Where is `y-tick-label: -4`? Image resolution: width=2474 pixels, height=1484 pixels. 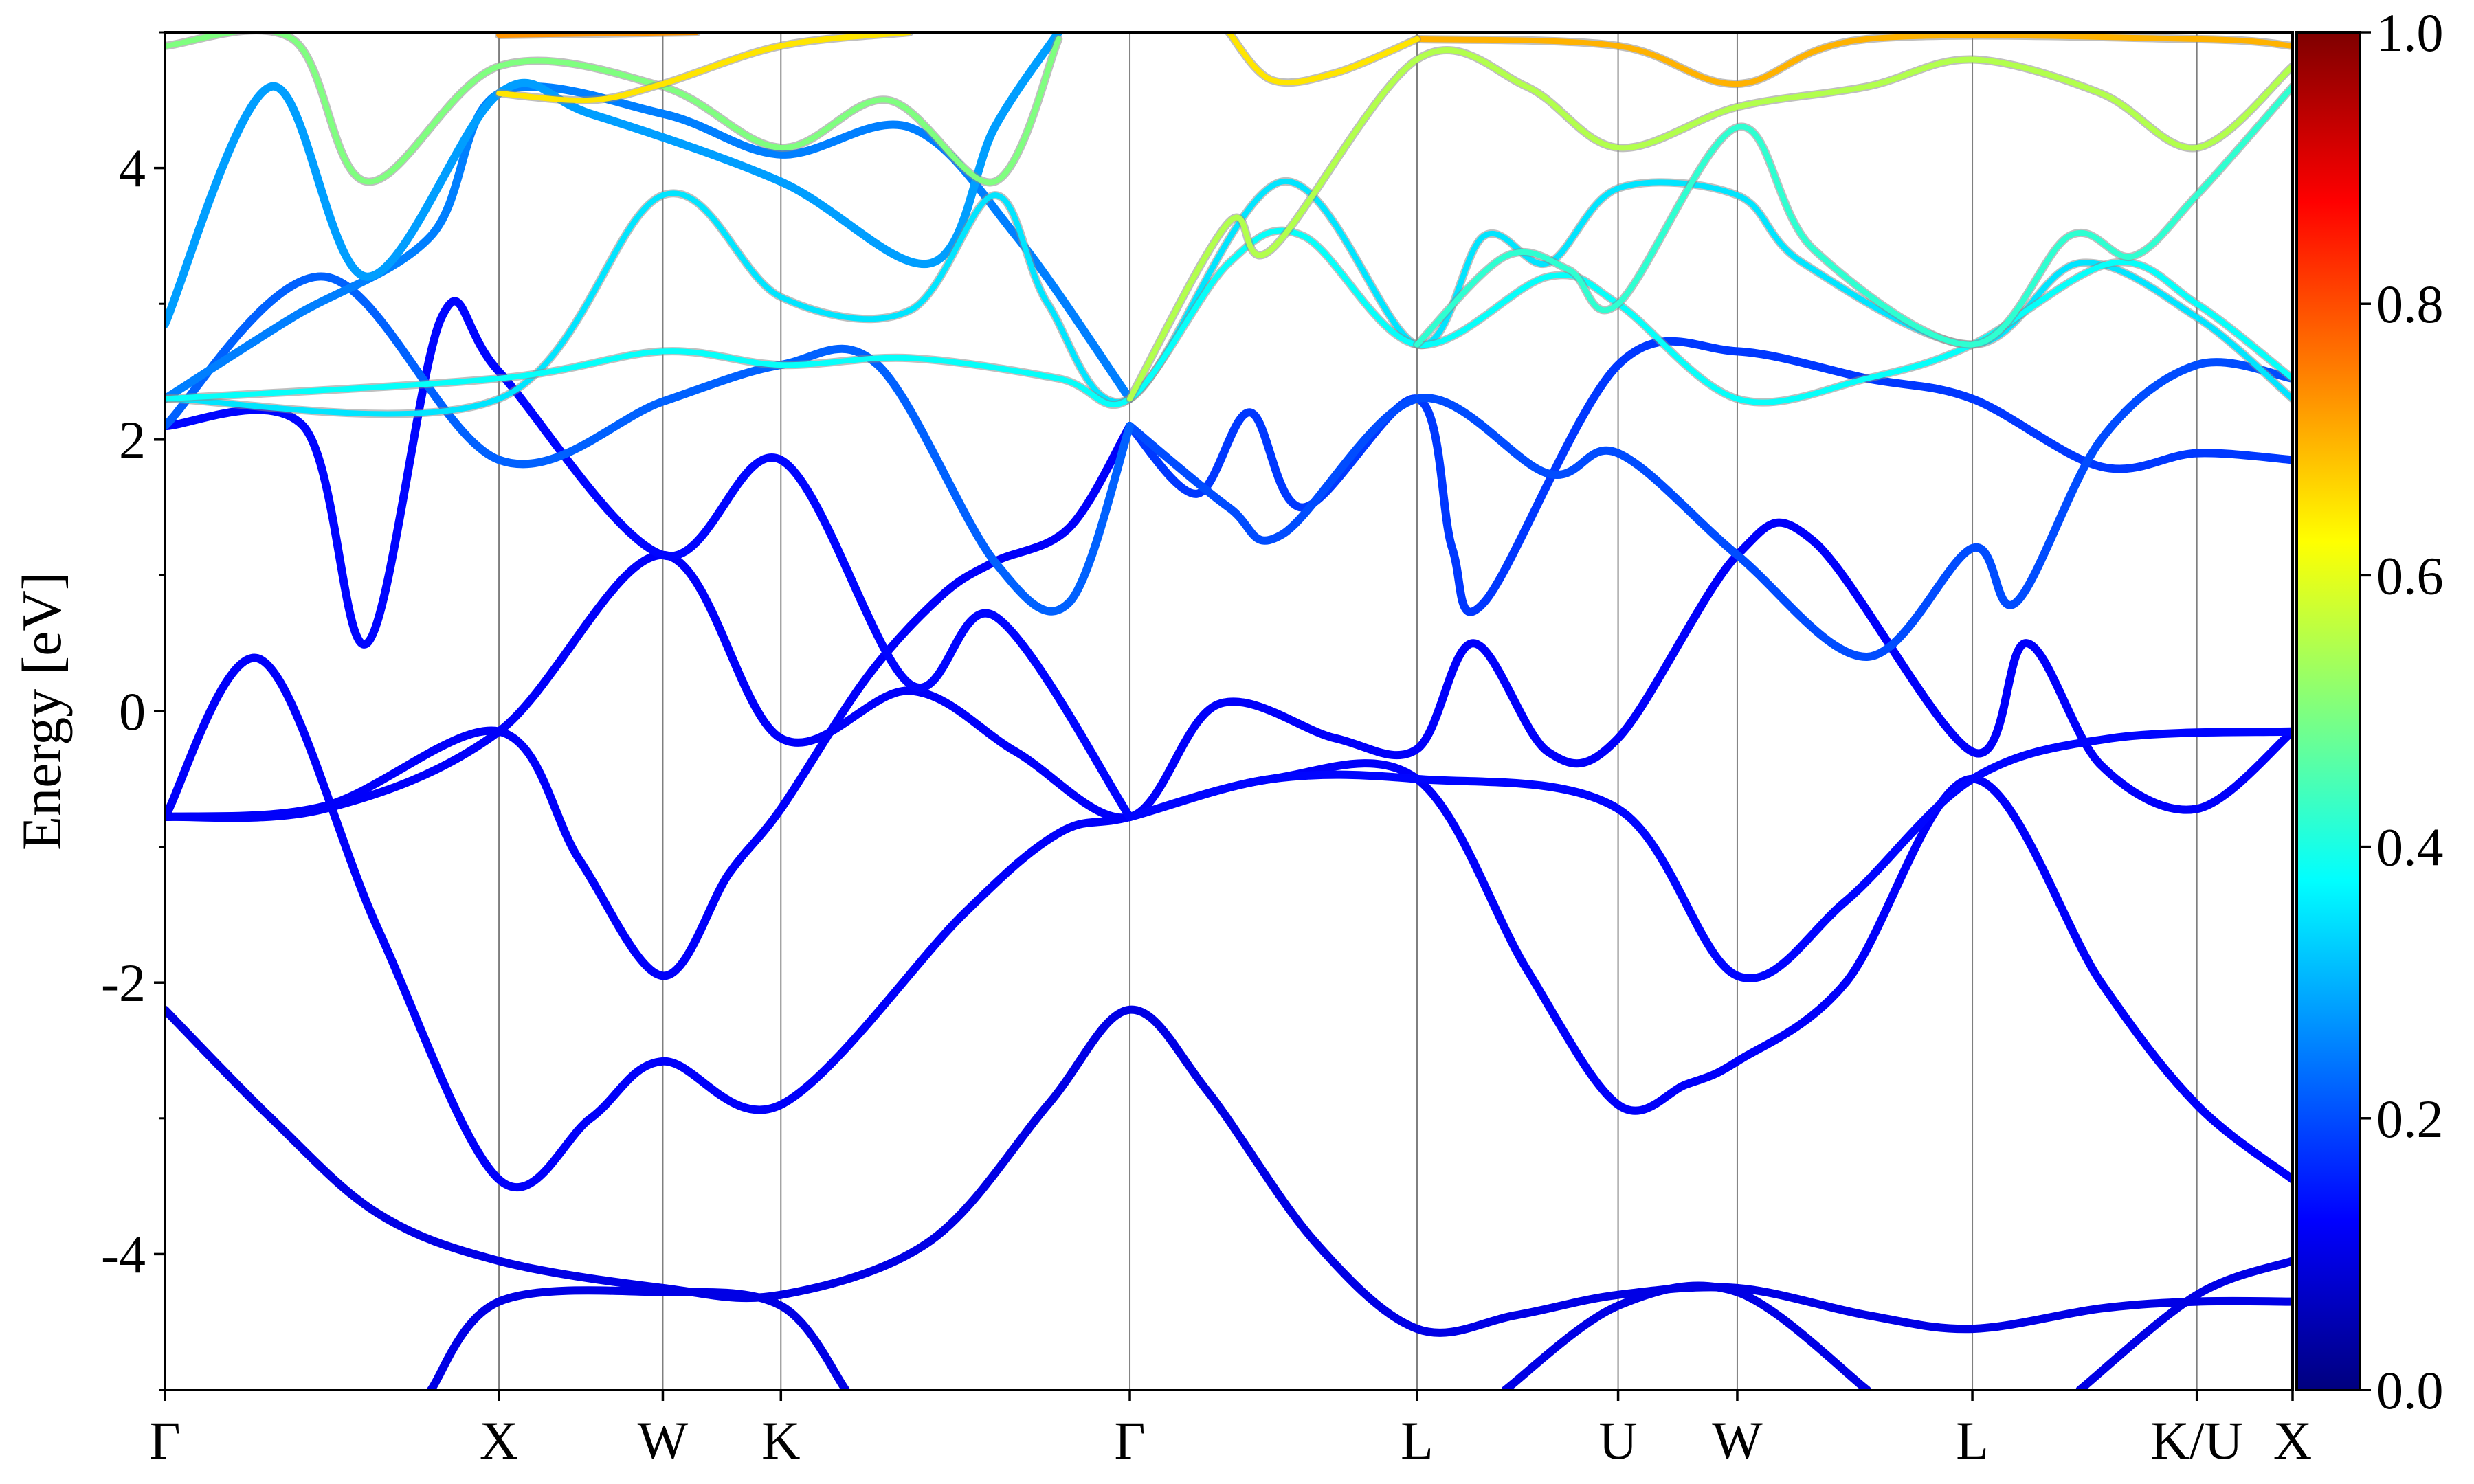
y-tick-label: -4 is located at coordinates (123, 1254).